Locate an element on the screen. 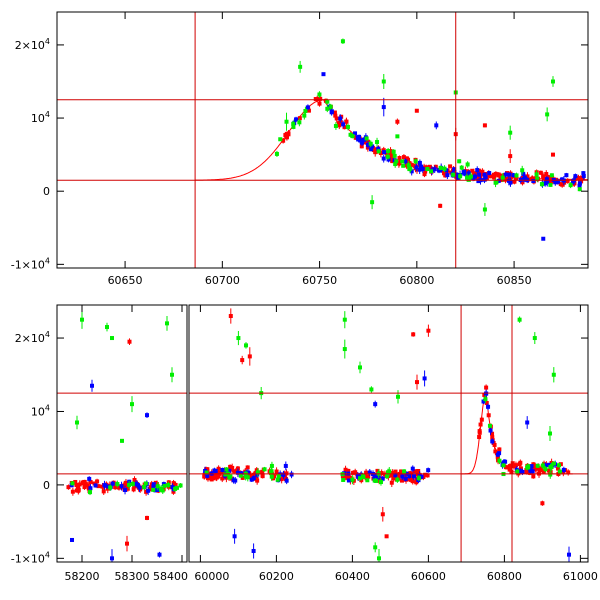 The image size is (600, 600). plot-area is located at coordinates (124, 436).